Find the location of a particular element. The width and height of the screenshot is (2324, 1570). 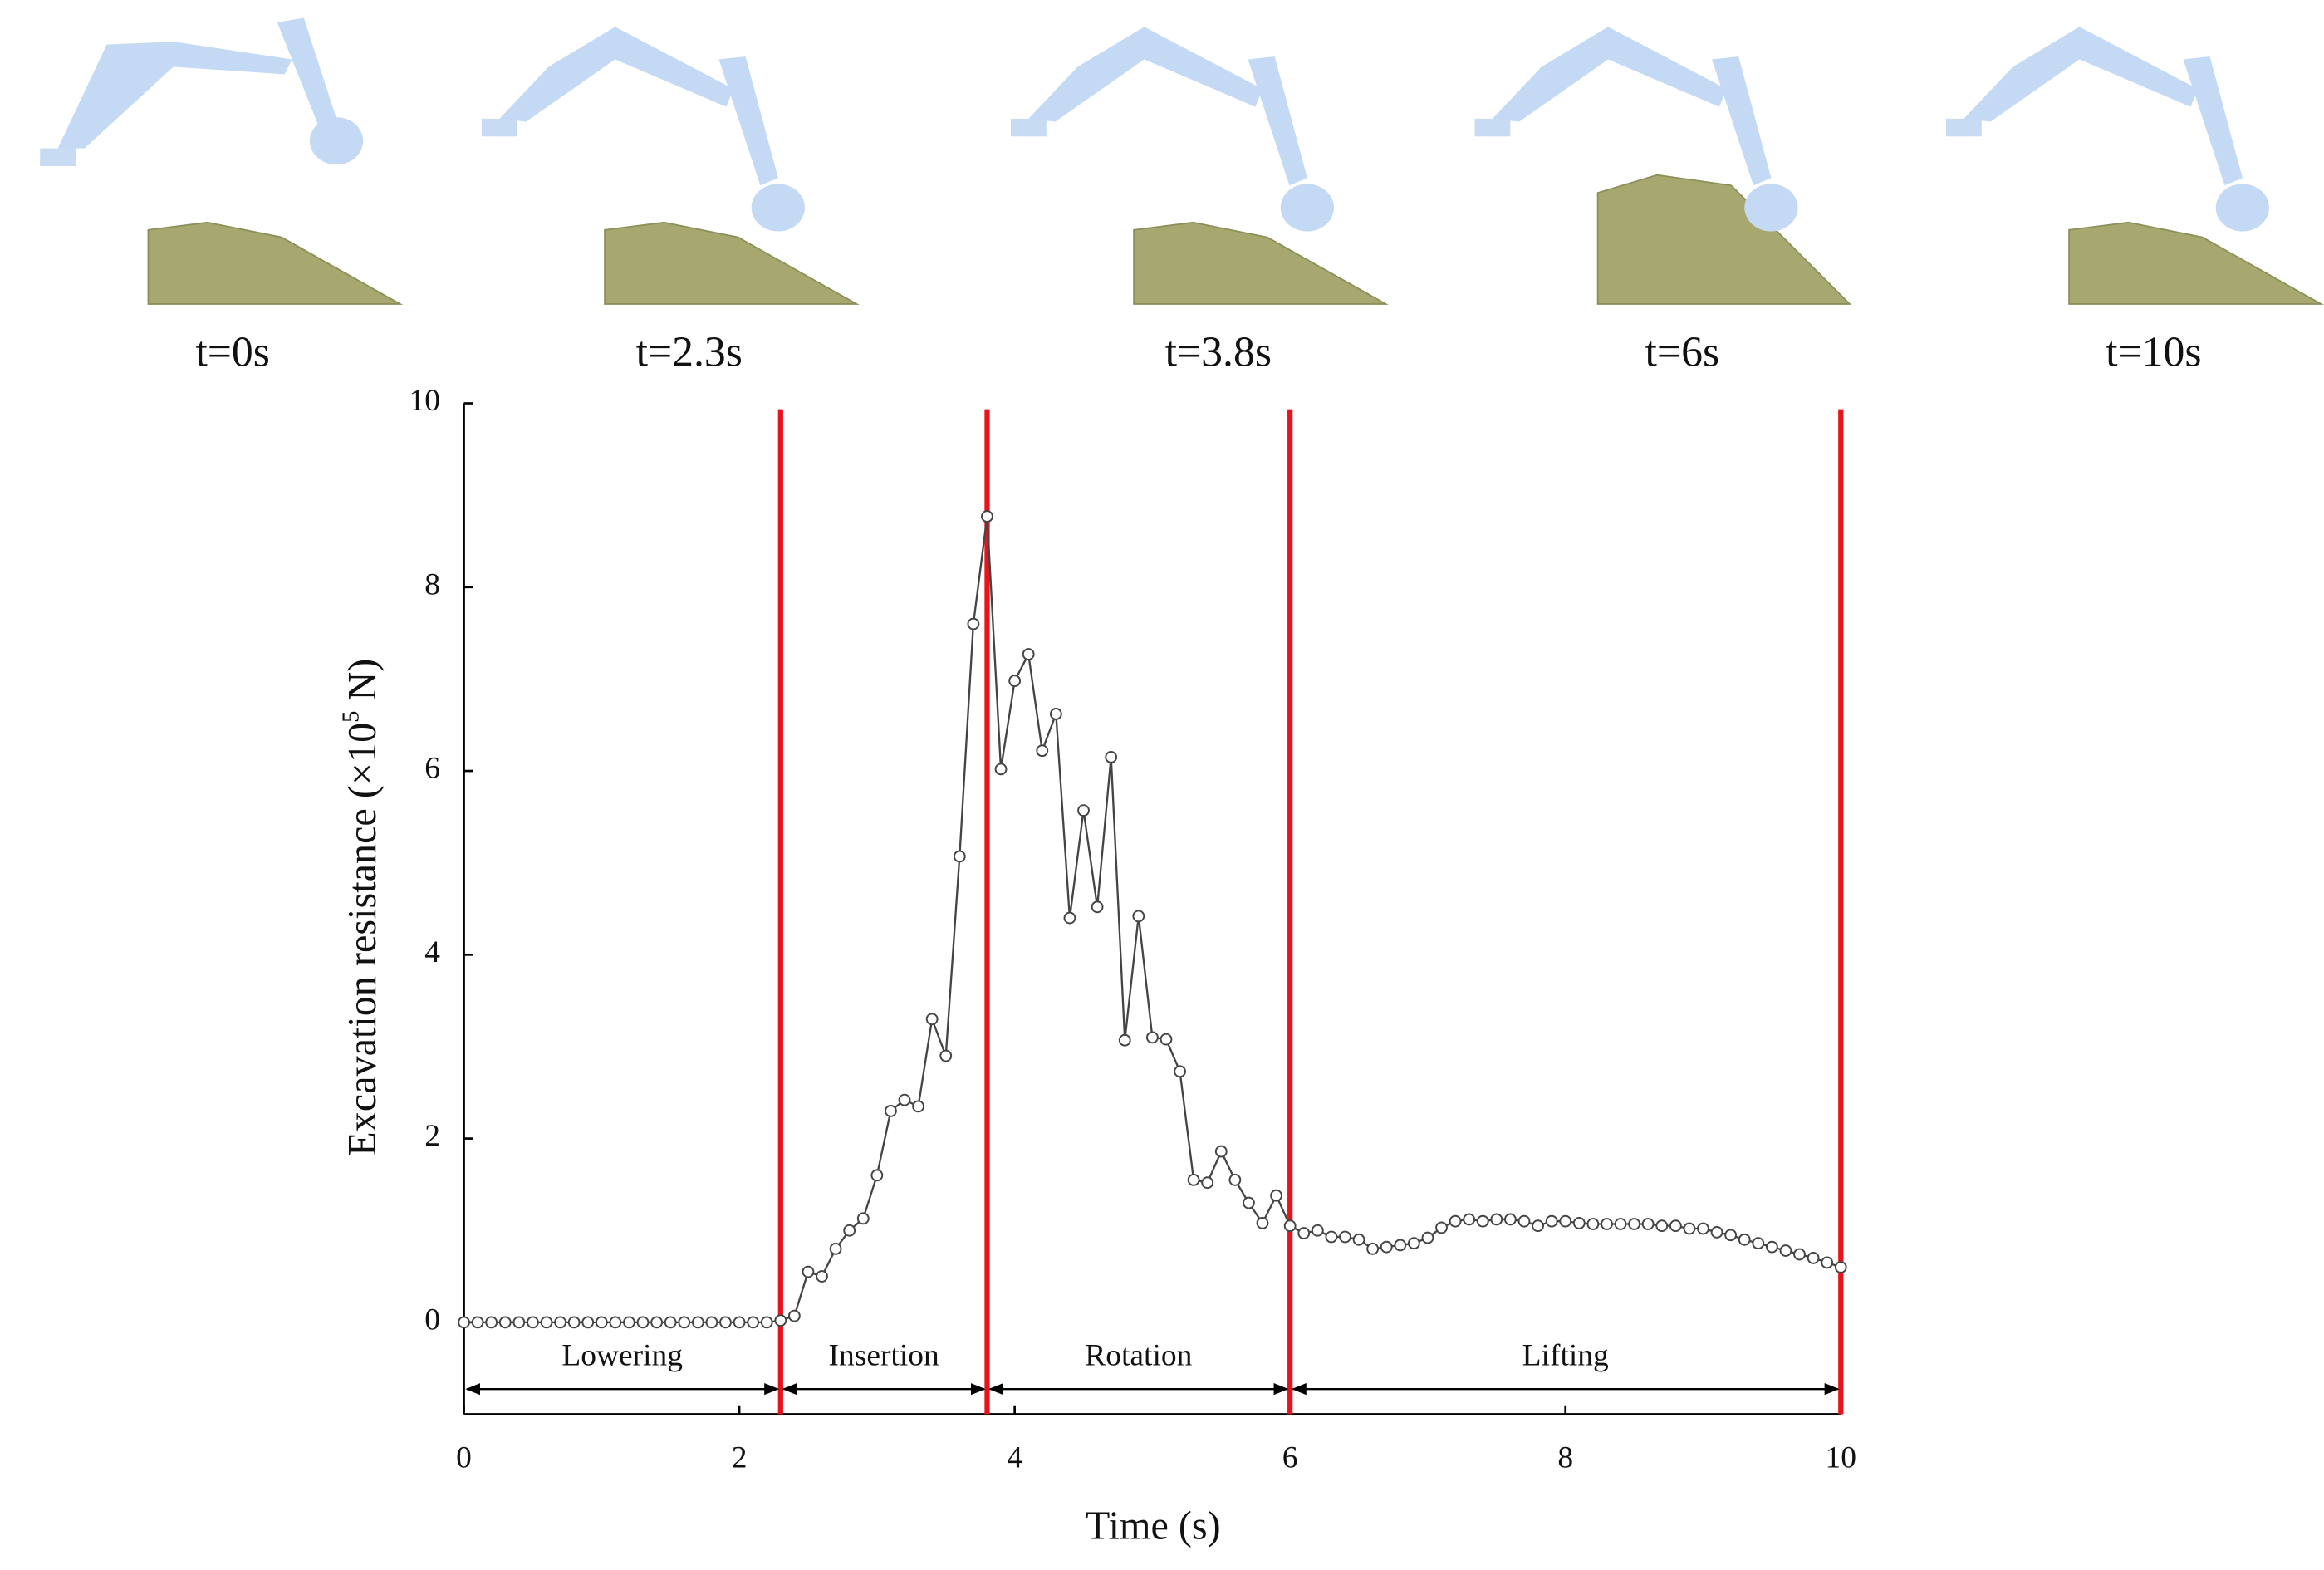

snapshot: t=2.3s is located at coordinates (670, 201).